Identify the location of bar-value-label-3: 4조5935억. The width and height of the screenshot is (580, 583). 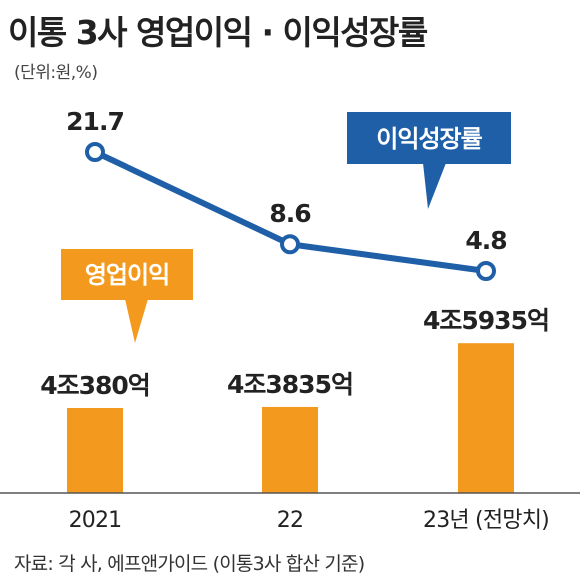
(486, 320).